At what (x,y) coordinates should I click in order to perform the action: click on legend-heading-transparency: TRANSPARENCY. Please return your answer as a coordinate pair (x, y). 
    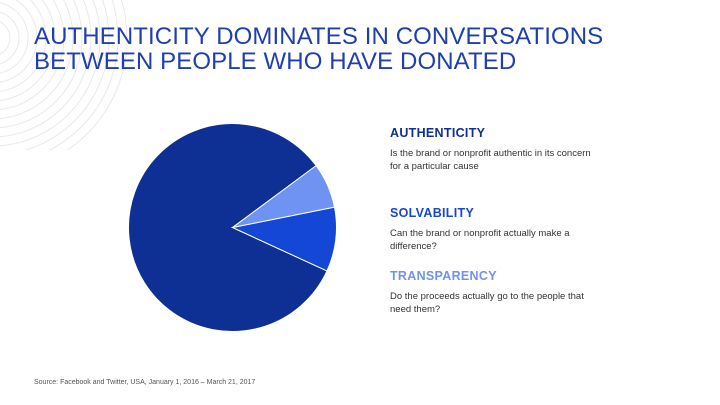
    Looking at the image, I should click on (443, 276).